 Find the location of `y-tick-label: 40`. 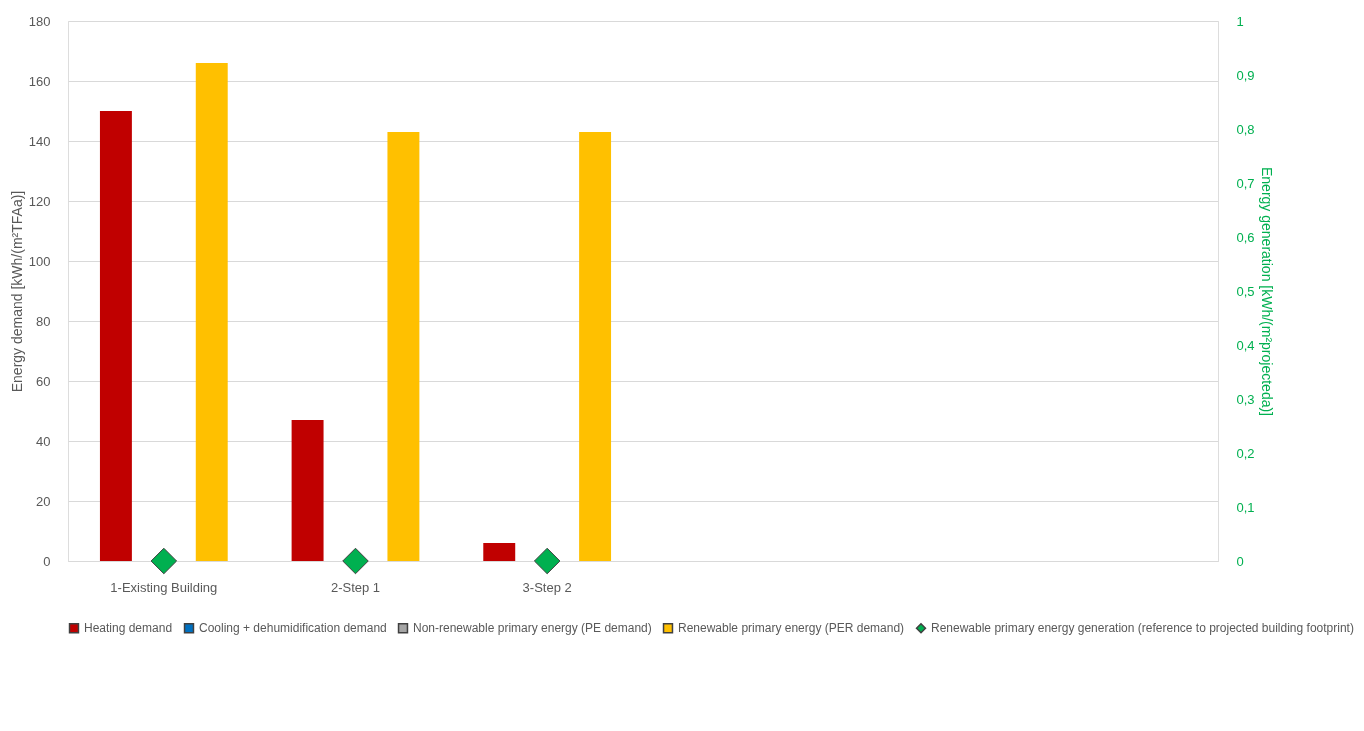

y-tick-label: 40 is located at coordinates (43, 441).